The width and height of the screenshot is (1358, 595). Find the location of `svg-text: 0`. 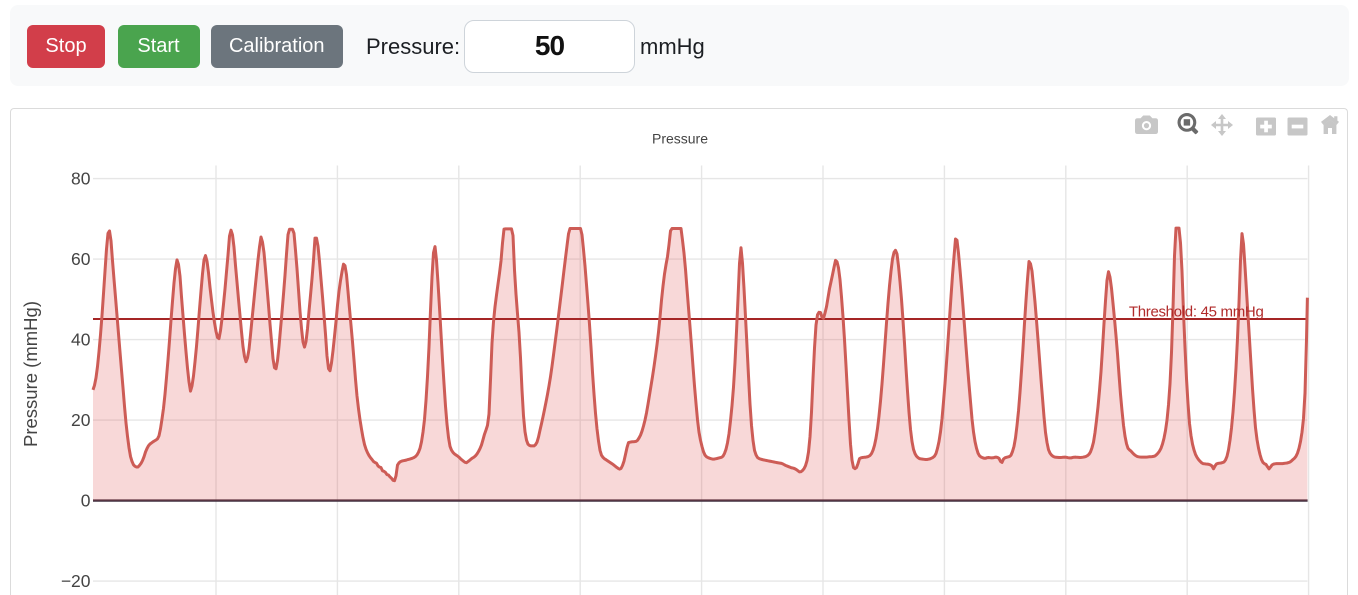

svg-text: 0 is located at coordinates (86, 501).